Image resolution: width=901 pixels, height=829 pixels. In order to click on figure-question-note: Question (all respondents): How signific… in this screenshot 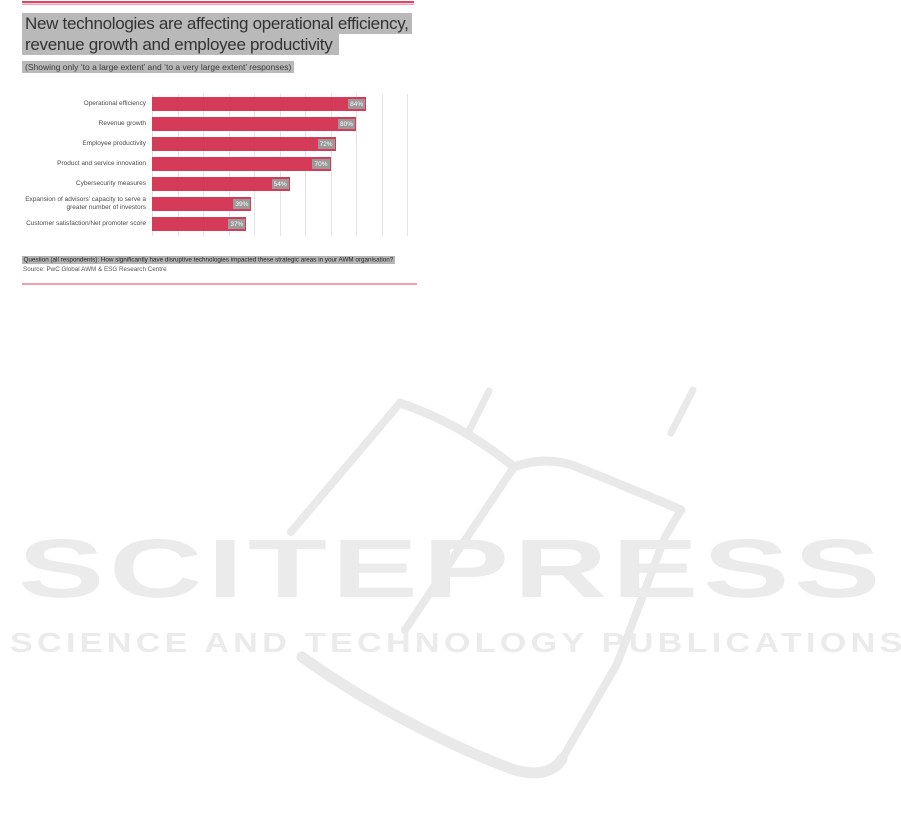, I will do `click(208, 259)`.